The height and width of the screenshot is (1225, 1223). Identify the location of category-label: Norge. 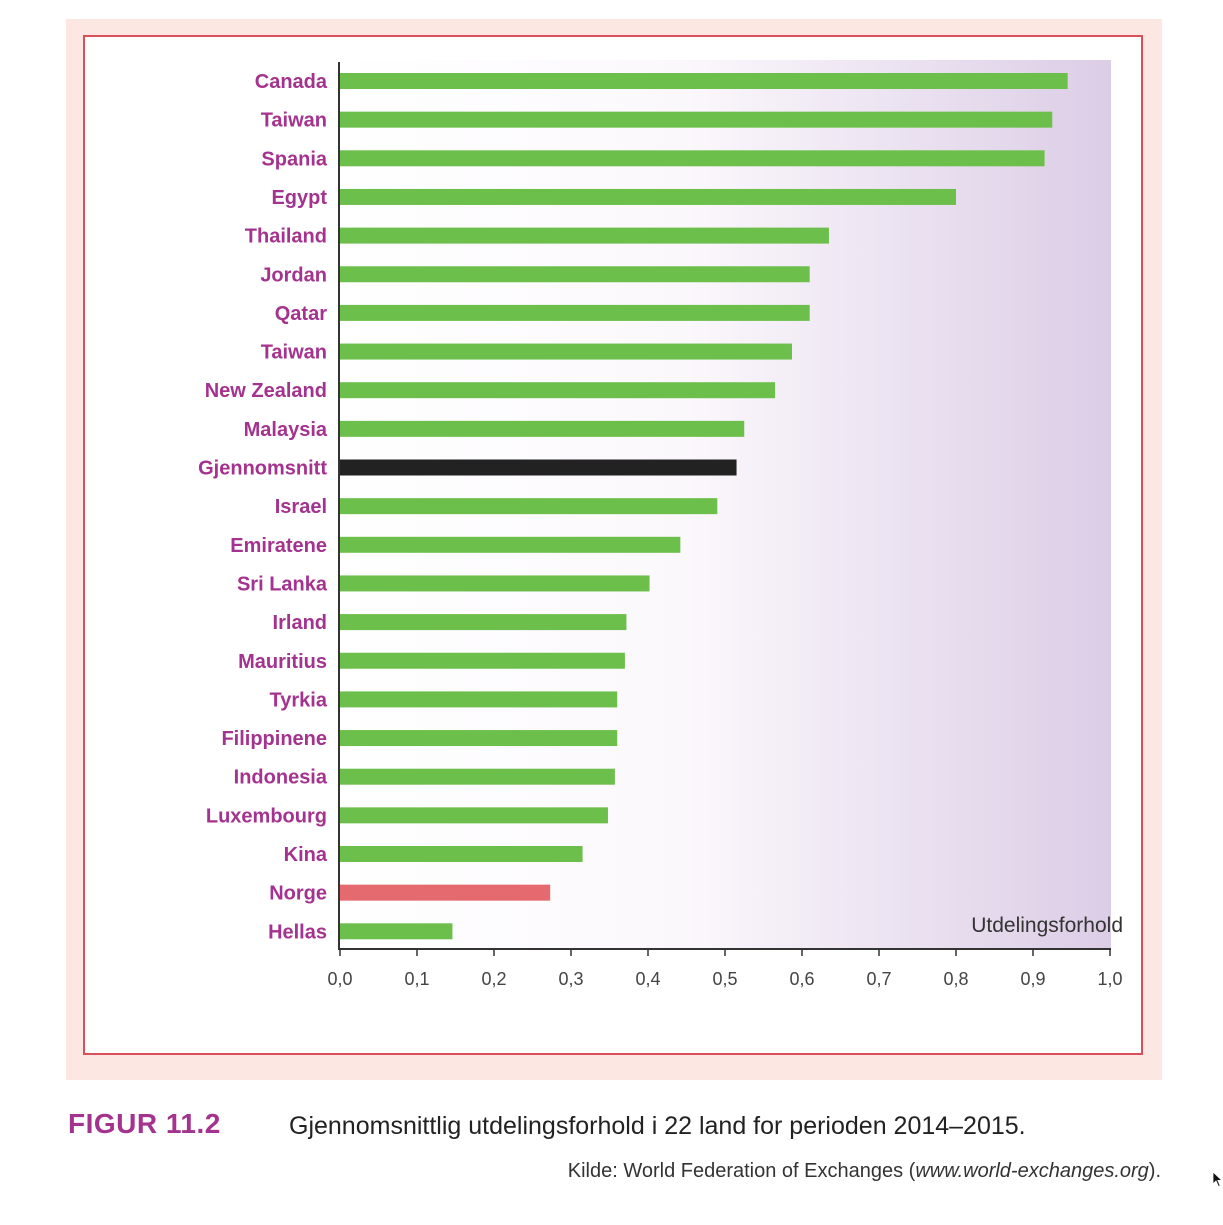
(298, 894).